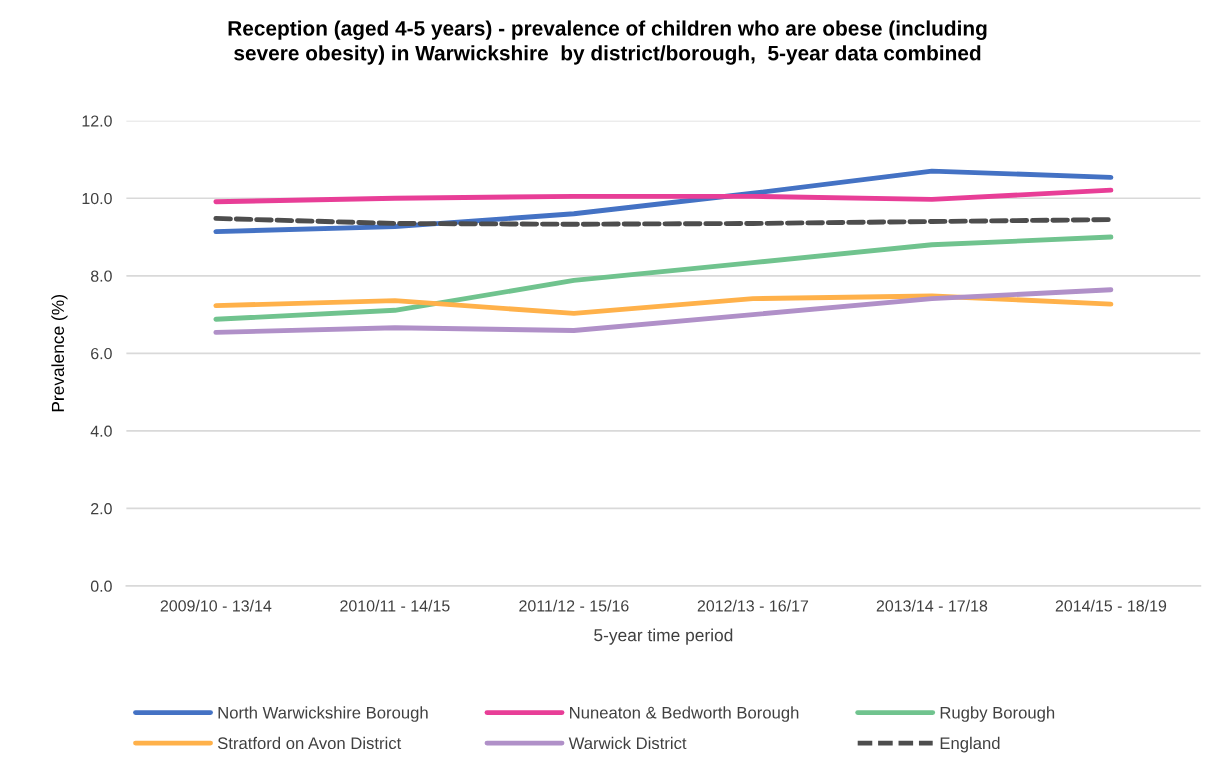 The image size is (1215, 774). Describe the element at coordinates (663, 636) in the screenshot. I see `x-axis-title: 5-year time period` at that location.